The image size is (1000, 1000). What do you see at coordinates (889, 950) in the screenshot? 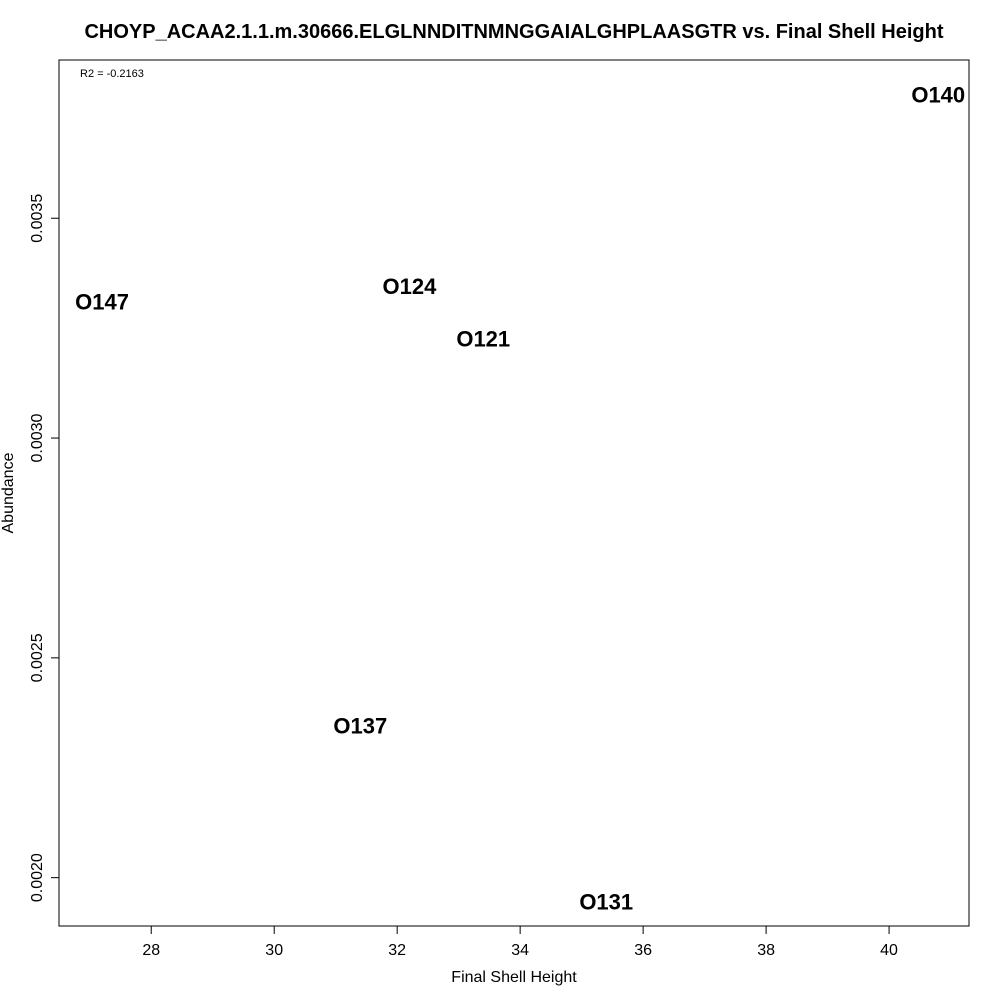
I see `x-tick-label: 40` at bounding box center [889, 950].